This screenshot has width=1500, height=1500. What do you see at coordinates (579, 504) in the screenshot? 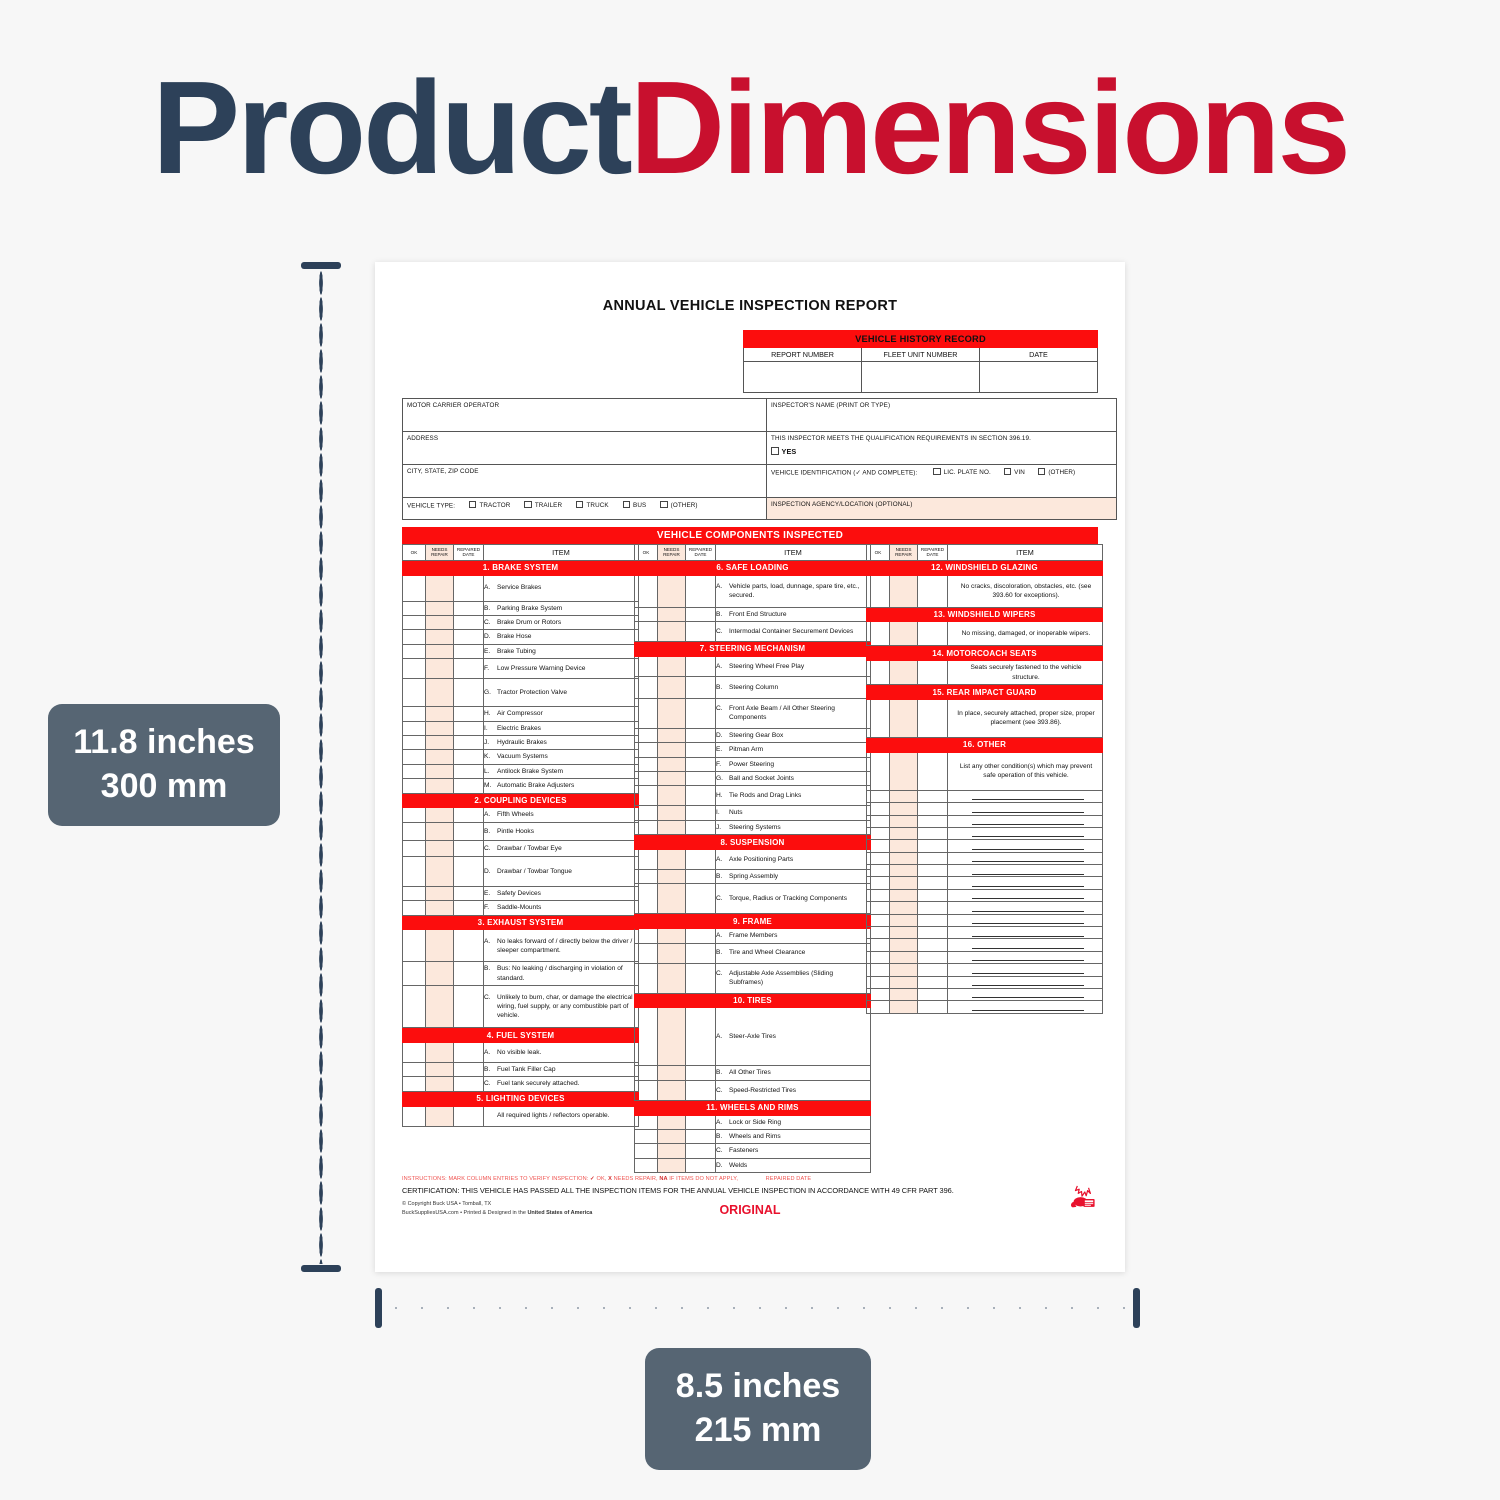
I see `checkbox-icon-truck` at bounding box center [579, 504].